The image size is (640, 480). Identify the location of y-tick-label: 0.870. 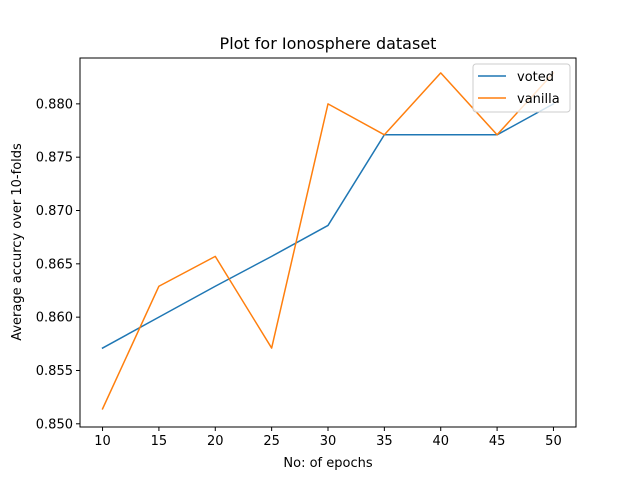
(54, 211).